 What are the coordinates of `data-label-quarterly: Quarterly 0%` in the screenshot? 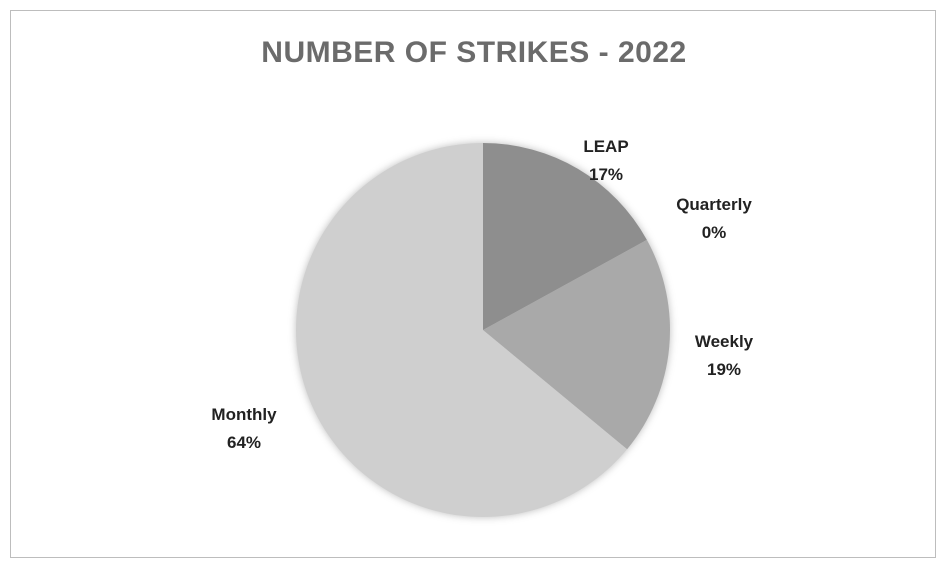 It's located at (714, 218).